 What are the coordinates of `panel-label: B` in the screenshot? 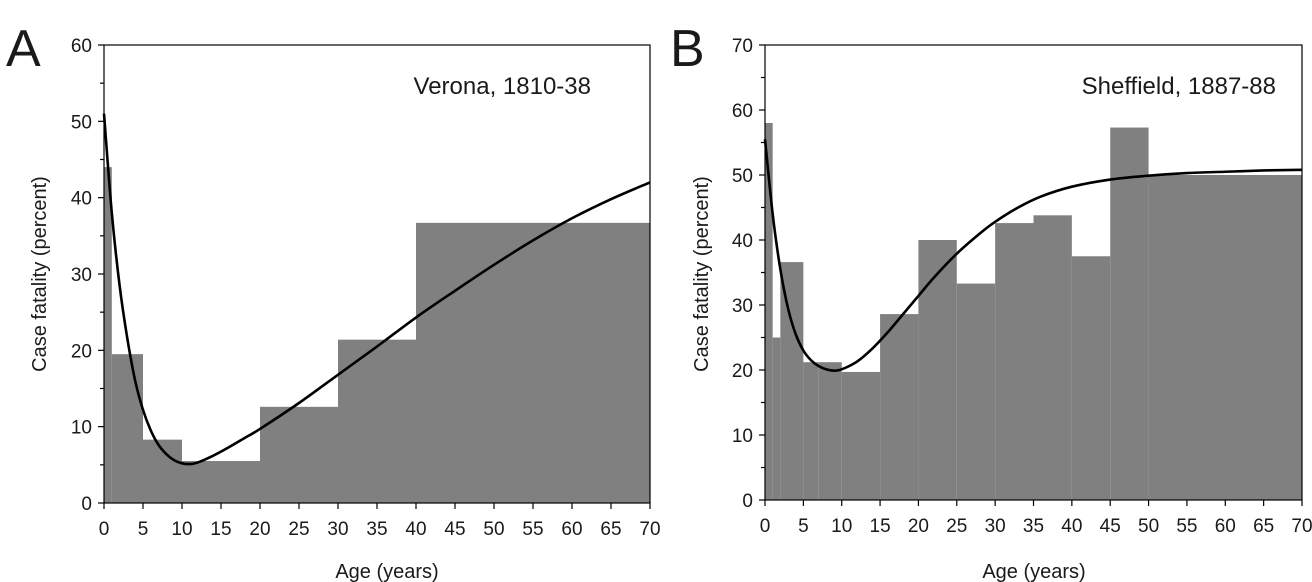 It's located at (687, 49).